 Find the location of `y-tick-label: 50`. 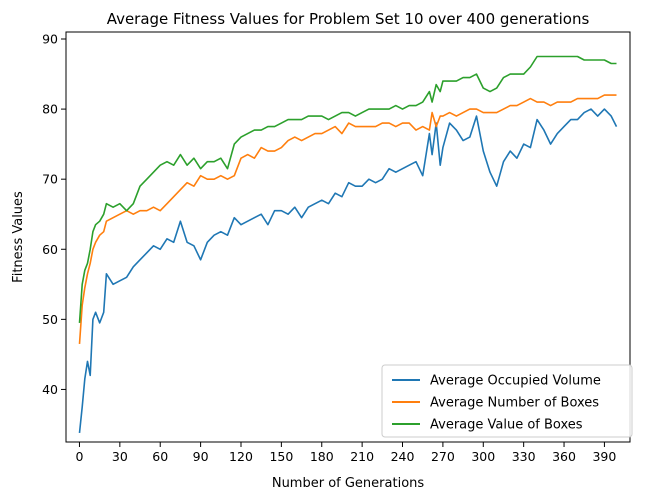

y-tick-label: 50 is located at coordinates (50, 319).